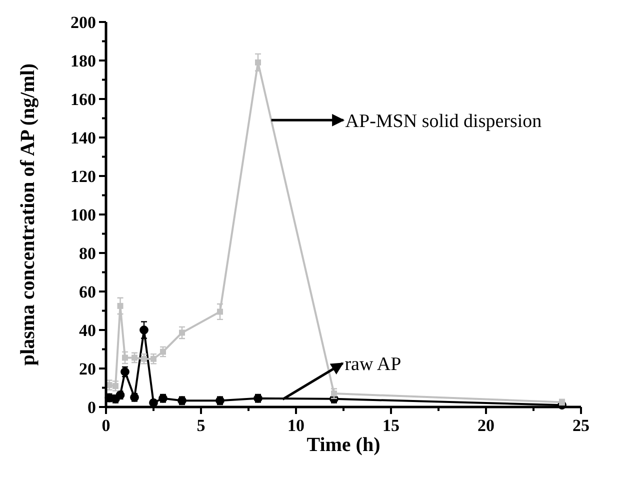 The image size is (632, 481). I want to click on annotation: AP-MSN solid dispersion, so click(443, 121).